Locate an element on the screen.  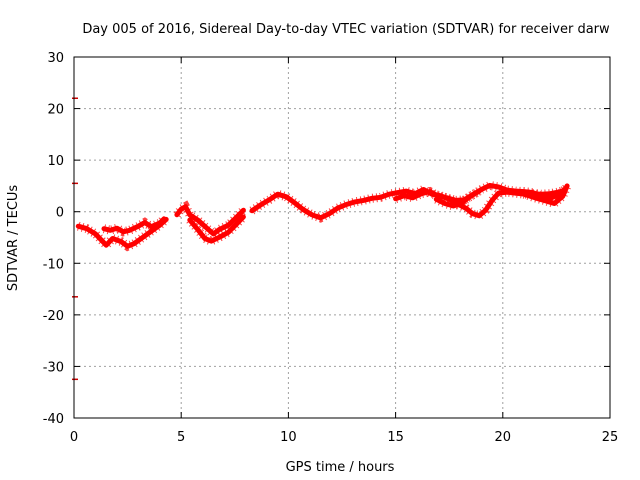
y-tick-label: -40 is located at coordinates (53, 419).